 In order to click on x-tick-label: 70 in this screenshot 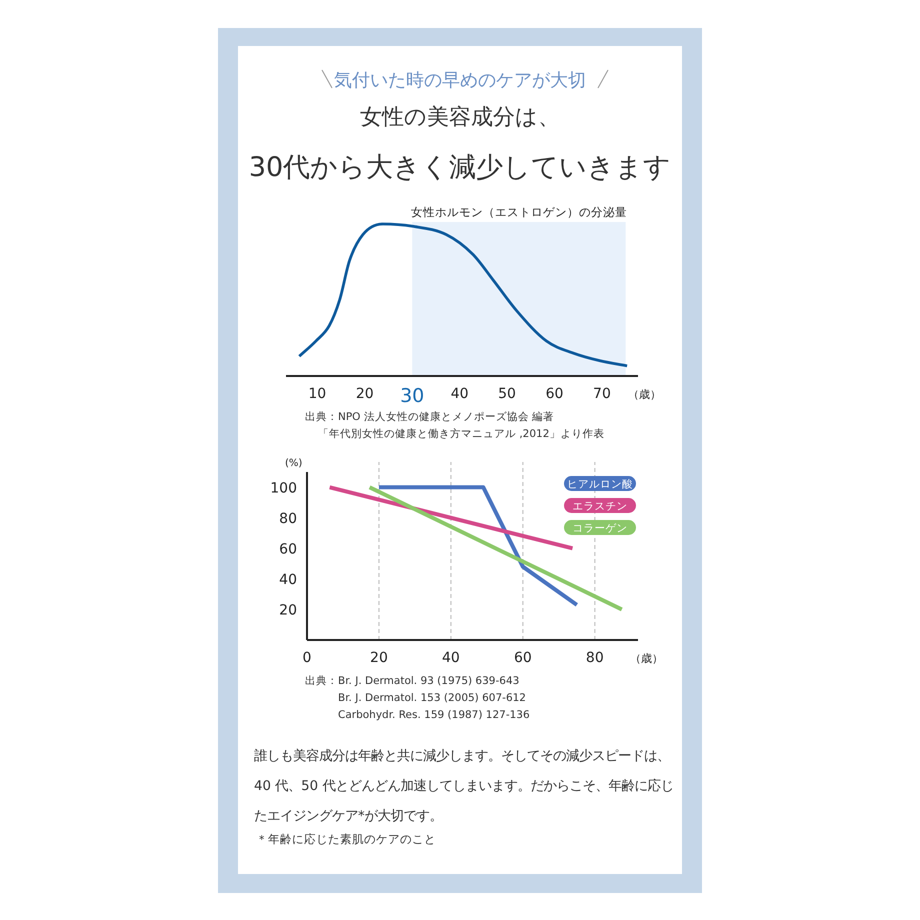, I will do `click(602, 394)`.